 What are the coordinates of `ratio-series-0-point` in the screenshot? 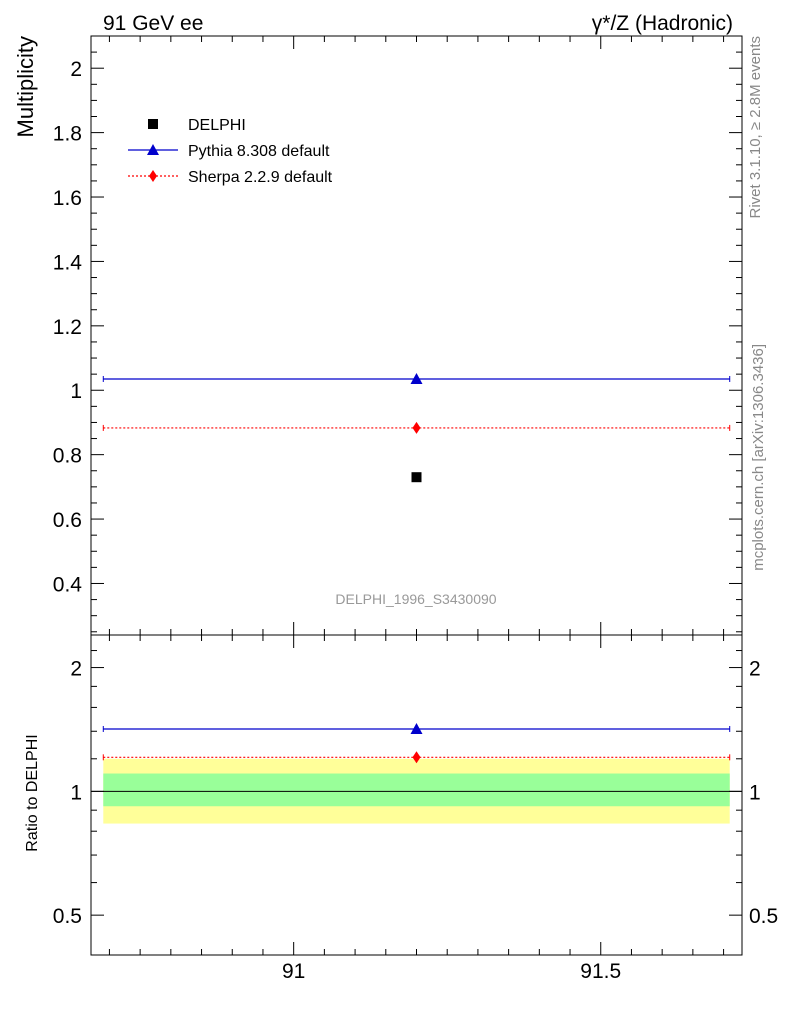 It's located at (416, 728).